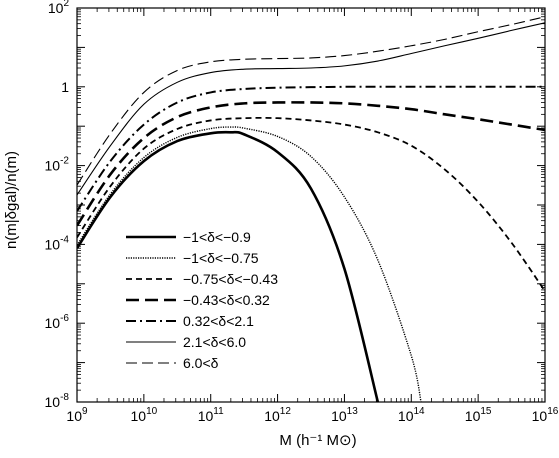 Image resolution: width=559 pixels, height=458 pixels. Describe the element at coordinates (211, 415) in the screenshot. I see `x-tick-label: 1011` at that location.